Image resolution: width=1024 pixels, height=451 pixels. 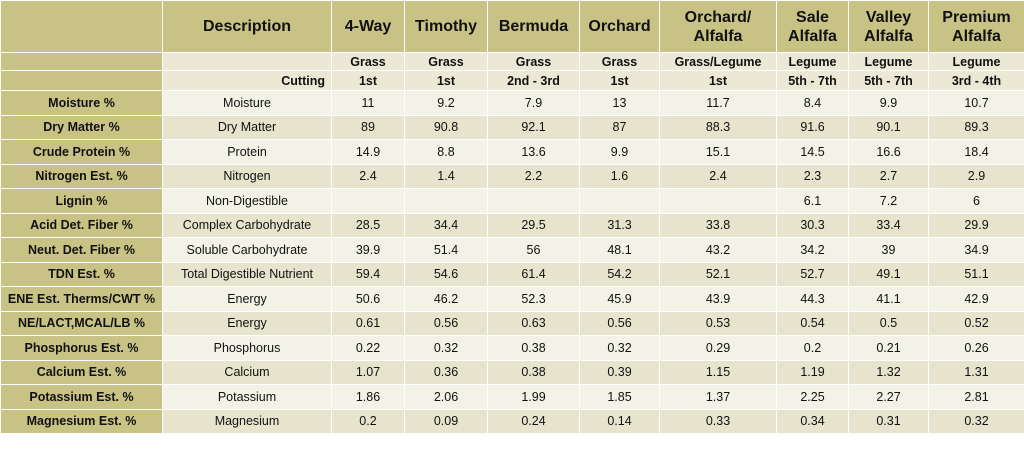 What do you see at coordinates (718, 397) in the screenshot?
I see `value-cell: 1.37` at bounding box center [718, 397].